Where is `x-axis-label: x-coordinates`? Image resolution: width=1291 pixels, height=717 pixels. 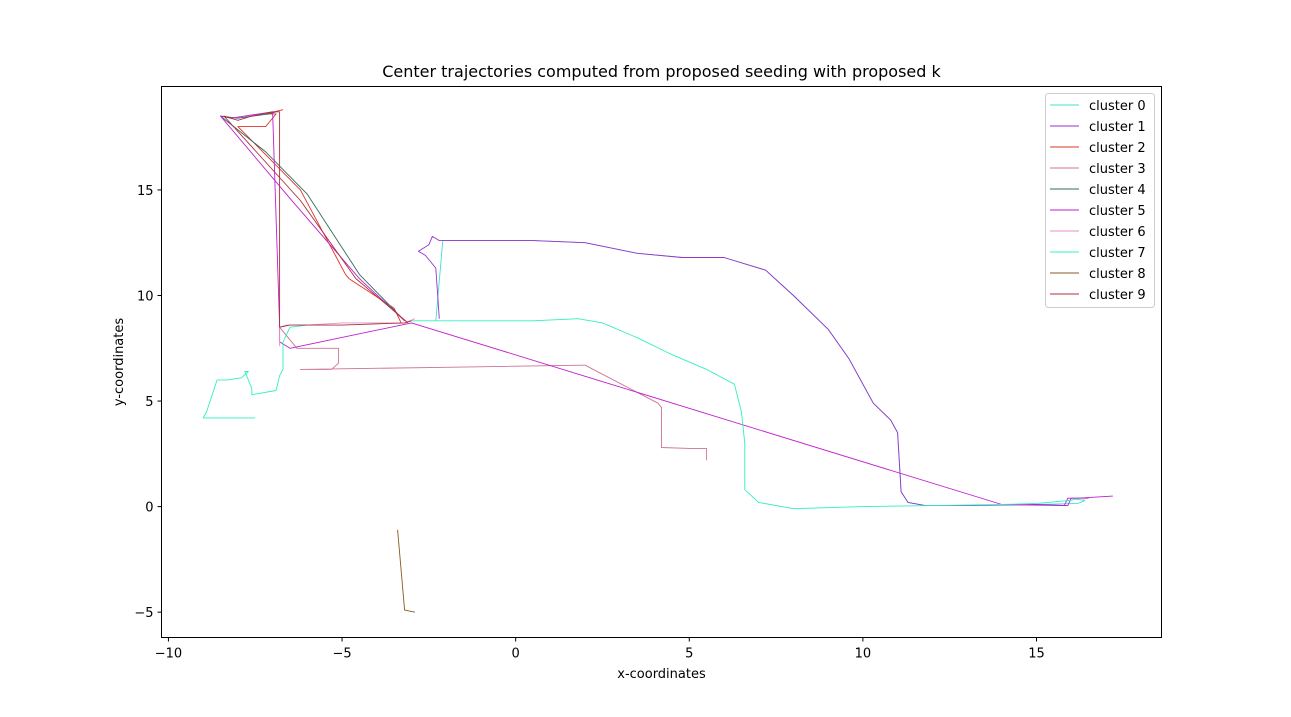
x-axis-label: x-coordinates is located at coordinates (661, 674).